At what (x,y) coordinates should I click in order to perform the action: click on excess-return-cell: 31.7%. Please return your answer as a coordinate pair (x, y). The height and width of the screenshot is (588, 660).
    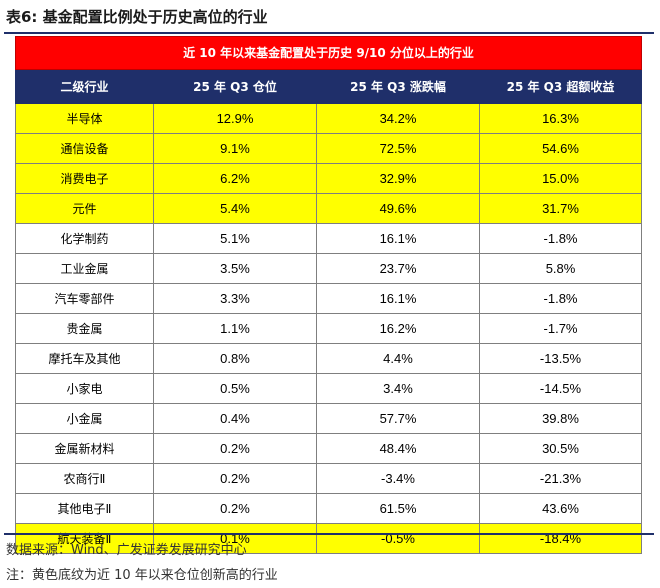
    Looking at the image, I should click on (560, 208).